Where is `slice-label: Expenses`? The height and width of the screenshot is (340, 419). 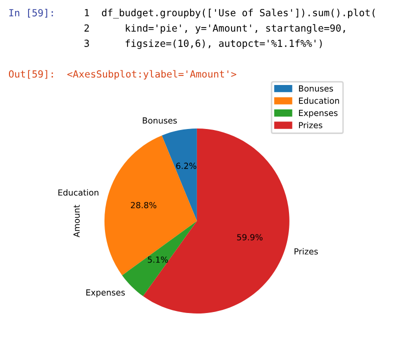
slice-label: Expenses is located at coordinates (105, 293).